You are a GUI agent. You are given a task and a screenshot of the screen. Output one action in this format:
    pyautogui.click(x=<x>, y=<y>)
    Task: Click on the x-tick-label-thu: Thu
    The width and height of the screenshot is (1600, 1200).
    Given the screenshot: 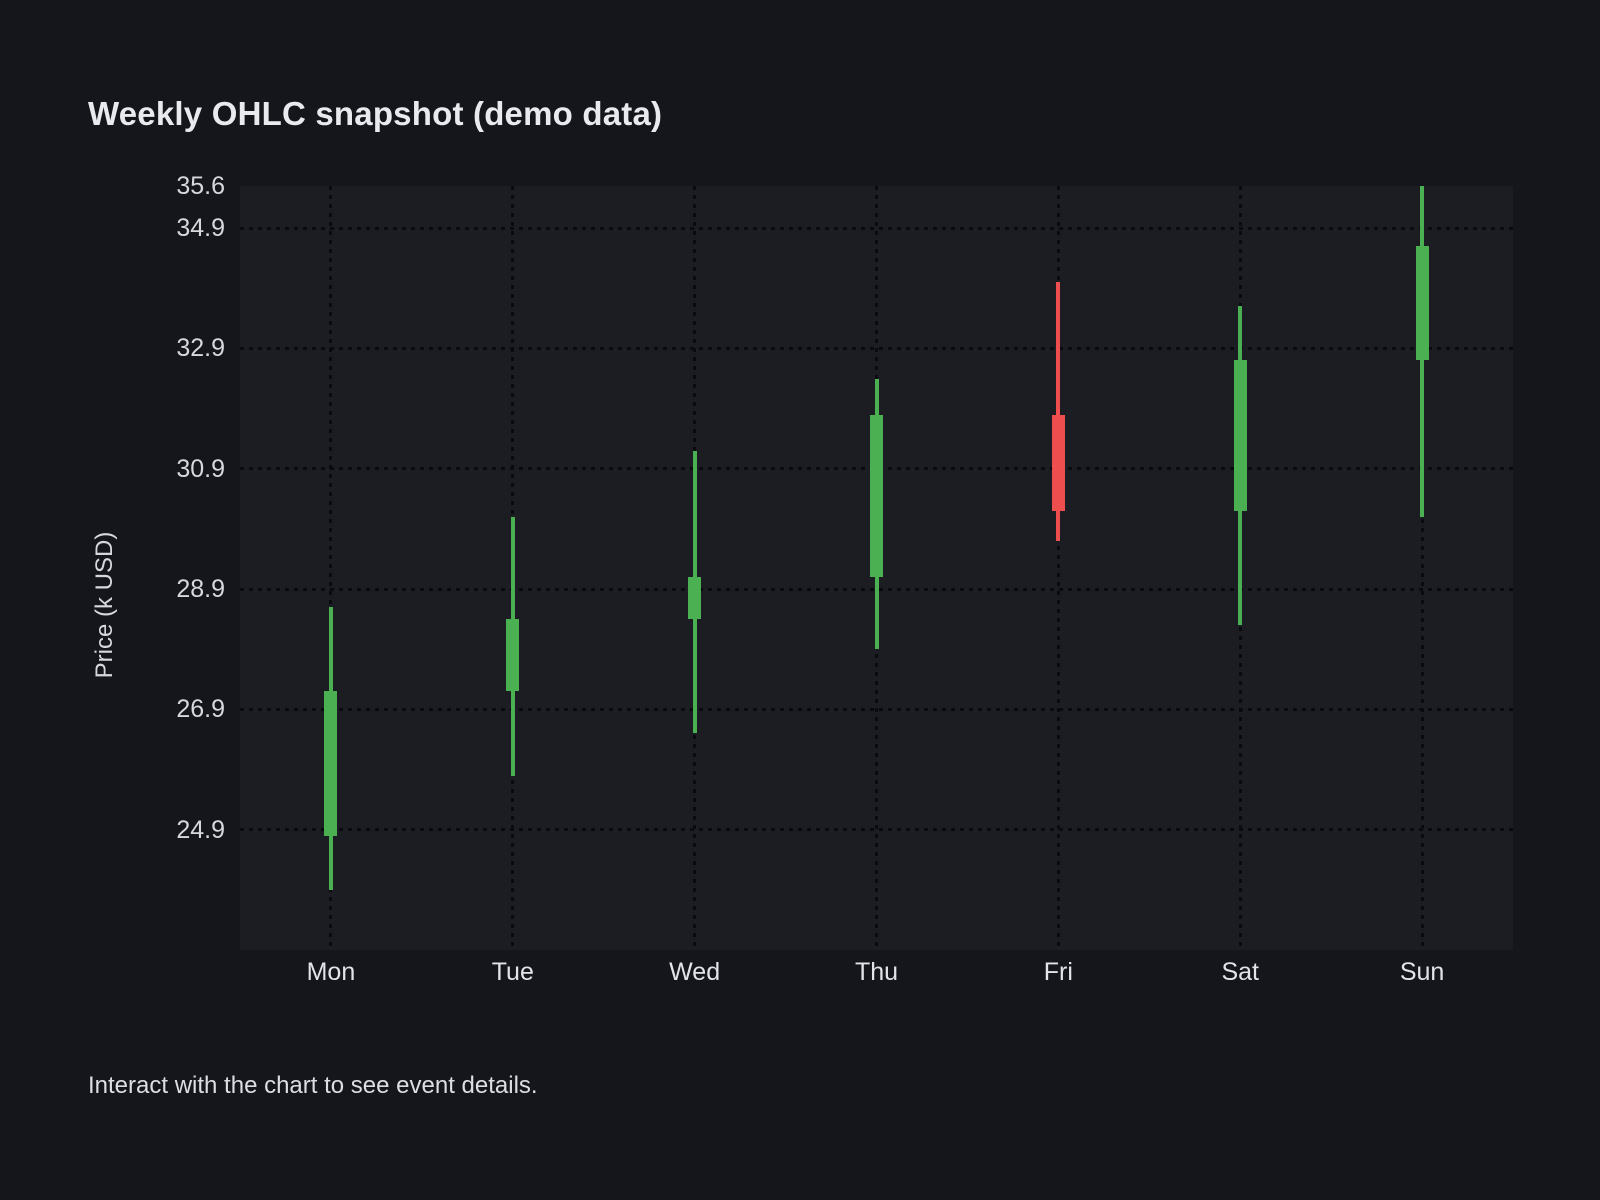 What is the action you would take?
    pyautogui.click(x=876, y=972)
    